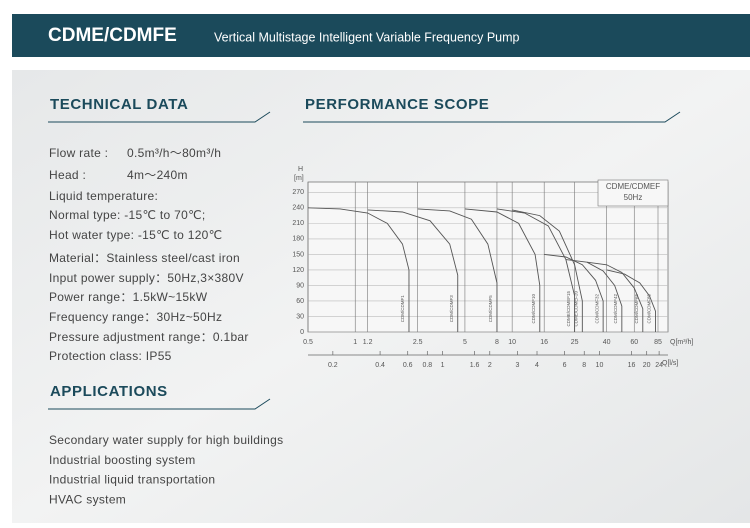  I want to click on x-tick-label: 85, so click(658, 342).